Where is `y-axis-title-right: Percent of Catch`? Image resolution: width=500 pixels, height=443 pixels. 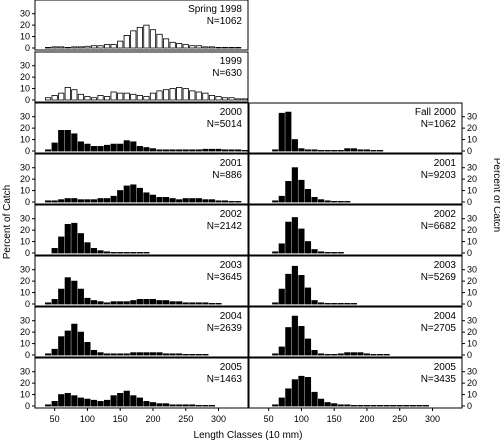 y-axis-title-right: Percent of Catch is located at coordinates (495, 195).